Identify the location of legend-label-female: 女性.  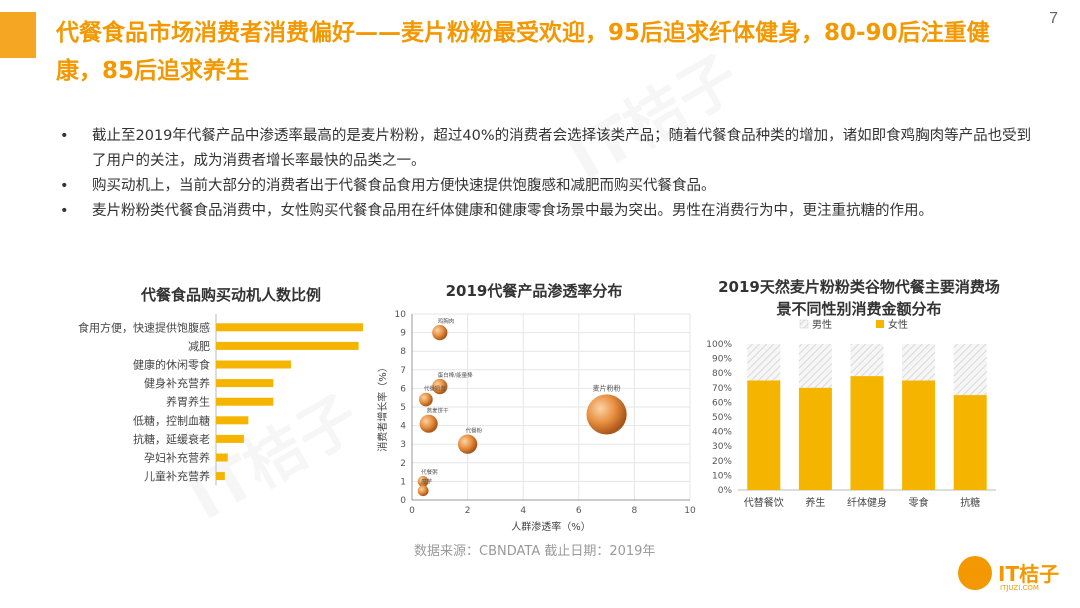
(898, 324).